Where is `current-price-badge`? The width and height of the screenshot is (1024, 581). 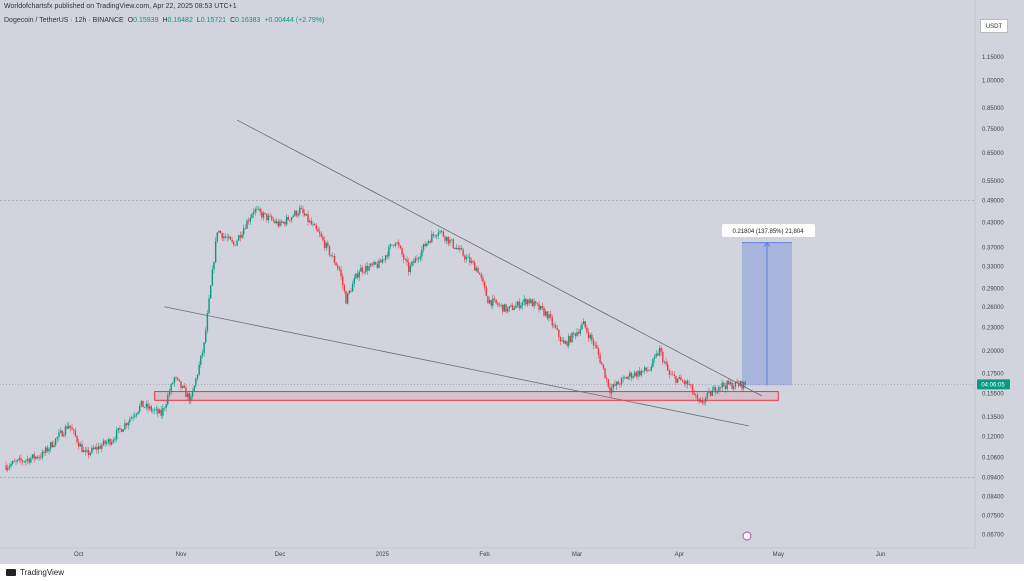 current-price-badge is located at coordinates (993, 384).